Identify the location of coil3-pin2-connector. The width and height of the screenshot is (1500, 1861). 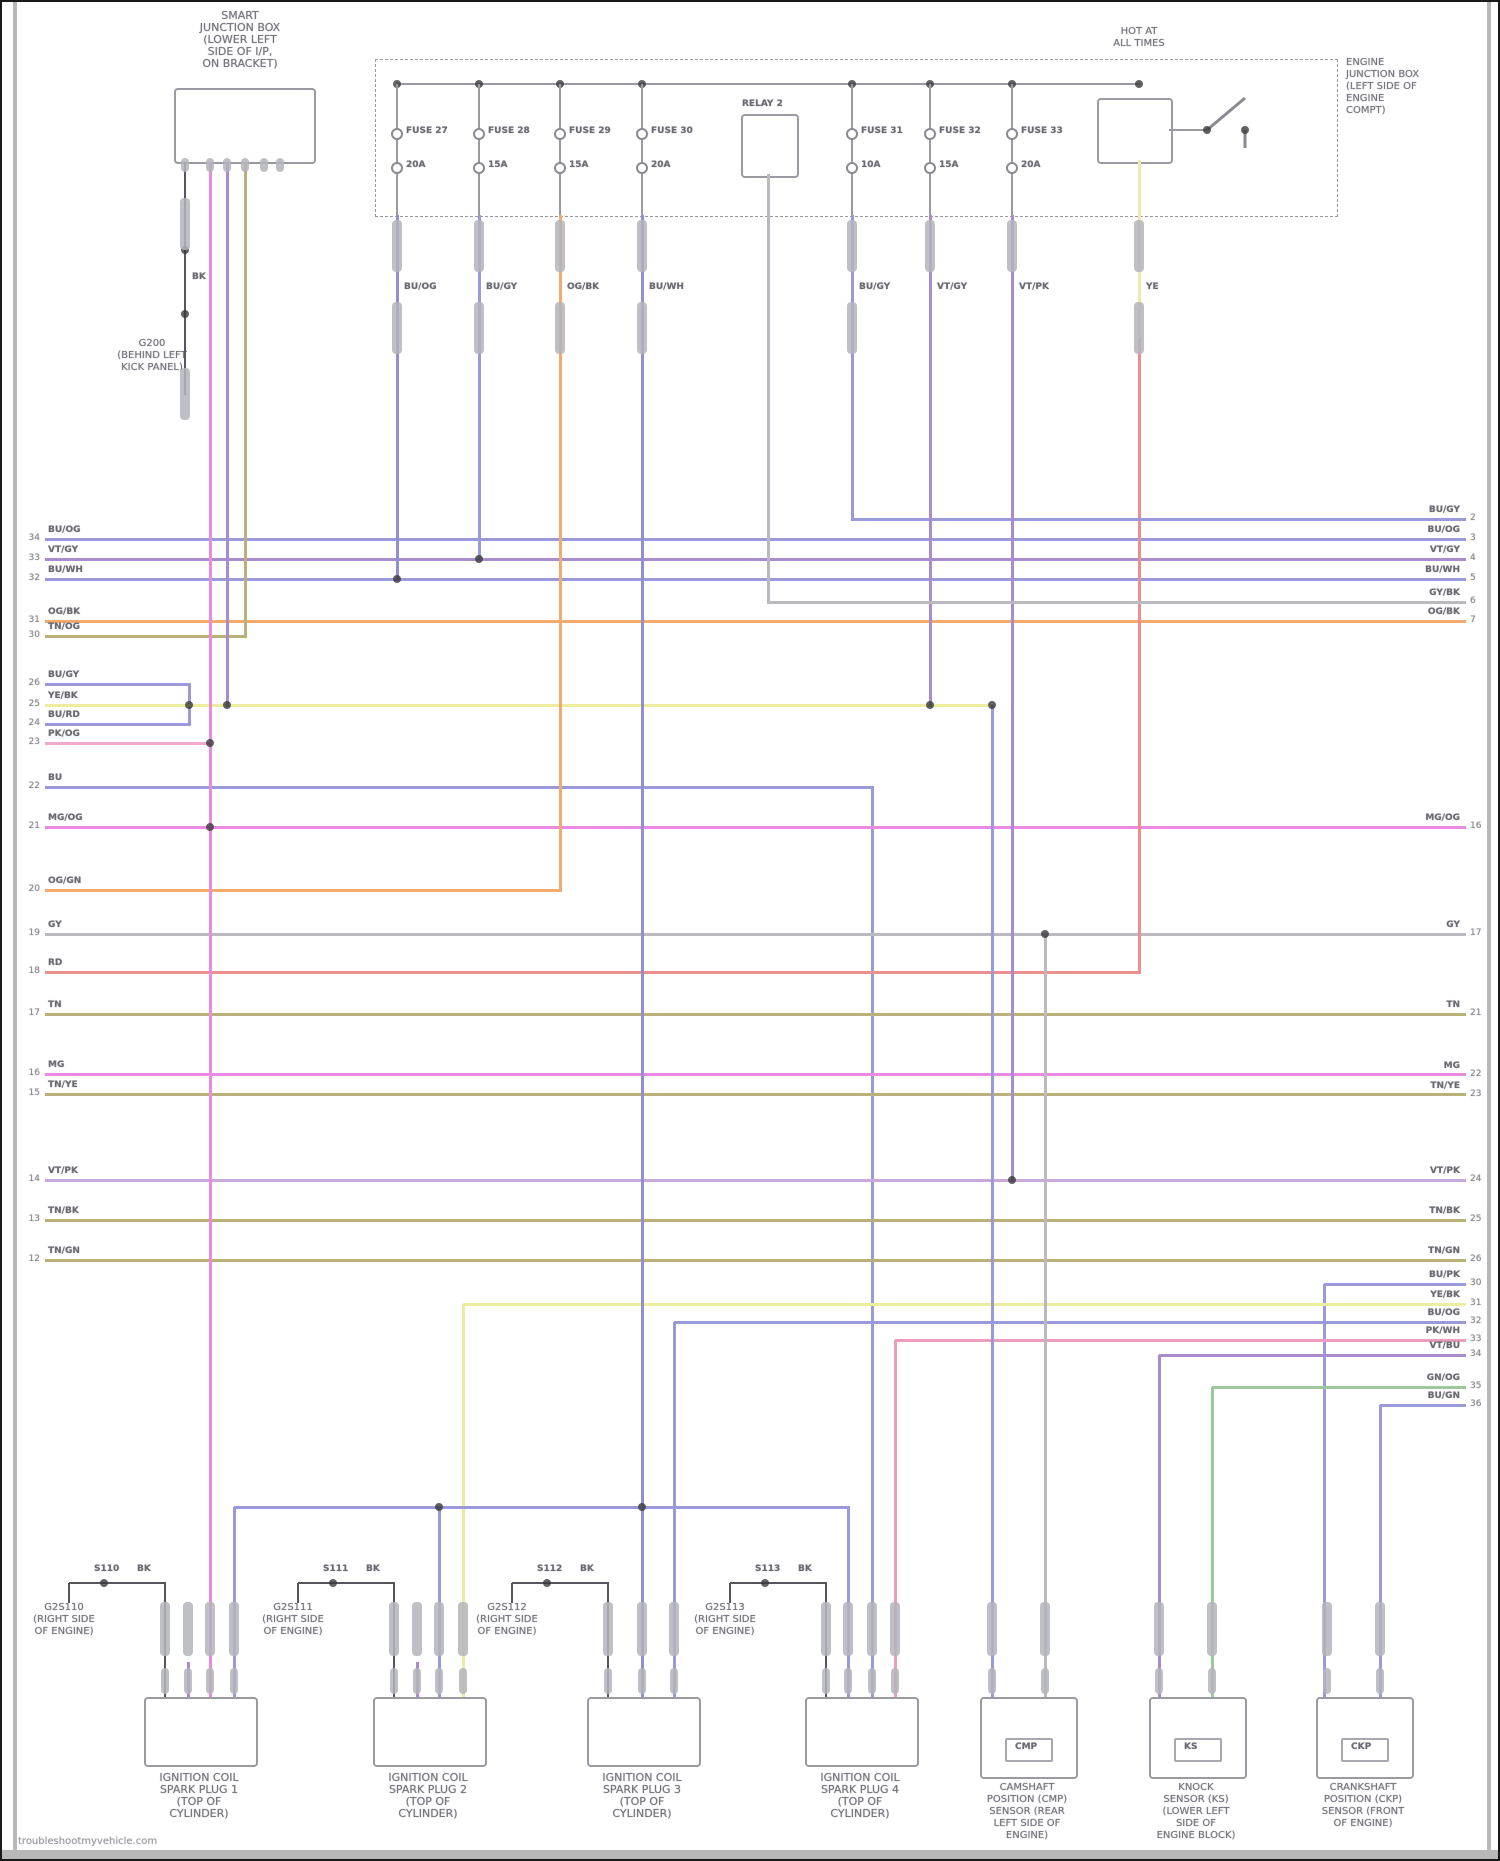
(674, 1629).